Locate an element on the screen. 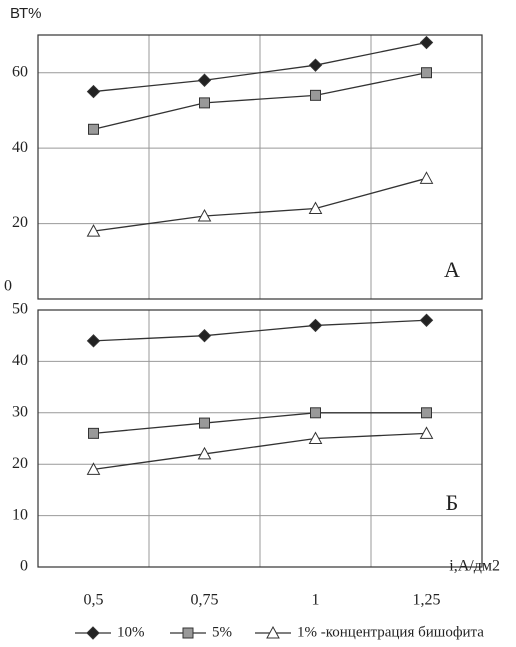 The width and height of the screenshot is (516, 647). y-tick-label: 10 is located at coordinates (20, 514).